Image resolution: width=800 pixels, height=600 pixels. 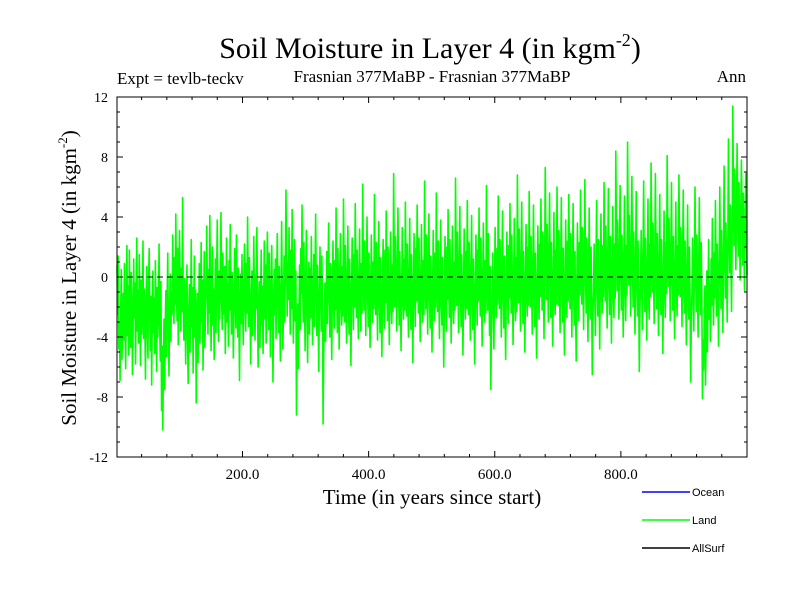 What do you see at coordinates (102, 338) in the screenshot?
I see `y-tick-label: -4` at bounding box center [102, 338].